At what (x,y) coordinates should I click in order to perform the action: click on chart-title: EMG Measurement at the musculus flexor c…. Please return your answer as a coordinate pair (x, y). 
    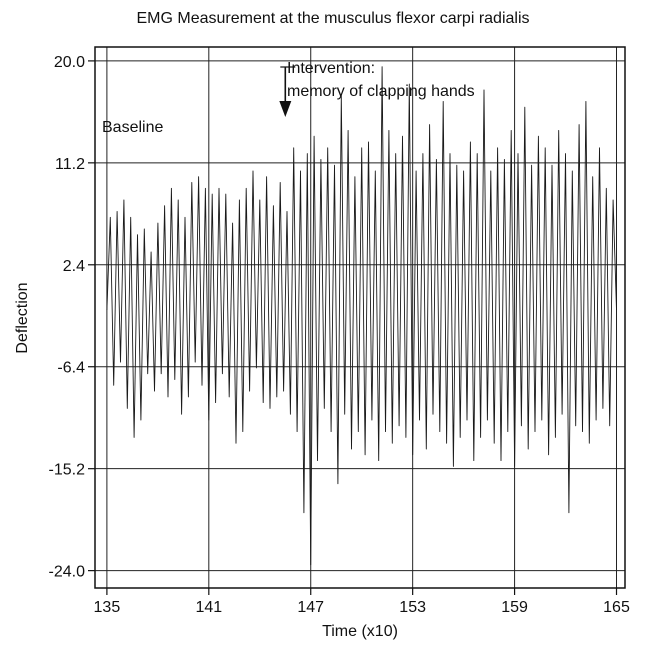
    Looking at the image, I should click on (332, 18).